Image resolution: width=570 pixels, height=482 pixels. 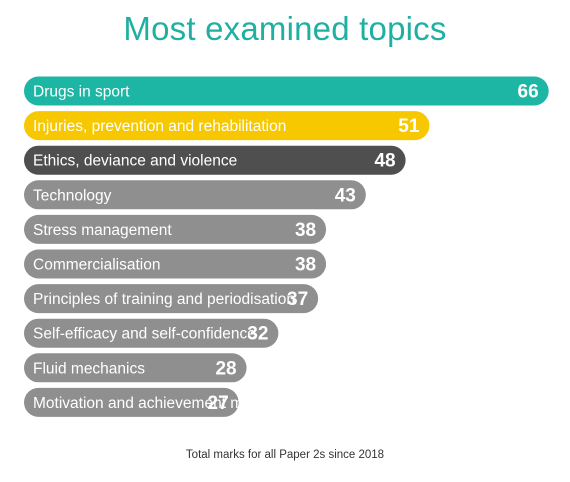 What do you see at coordinates (72, 195) in the screenshot?
I see `bar-label-technology: Technology` at bounding box center [72, 195].